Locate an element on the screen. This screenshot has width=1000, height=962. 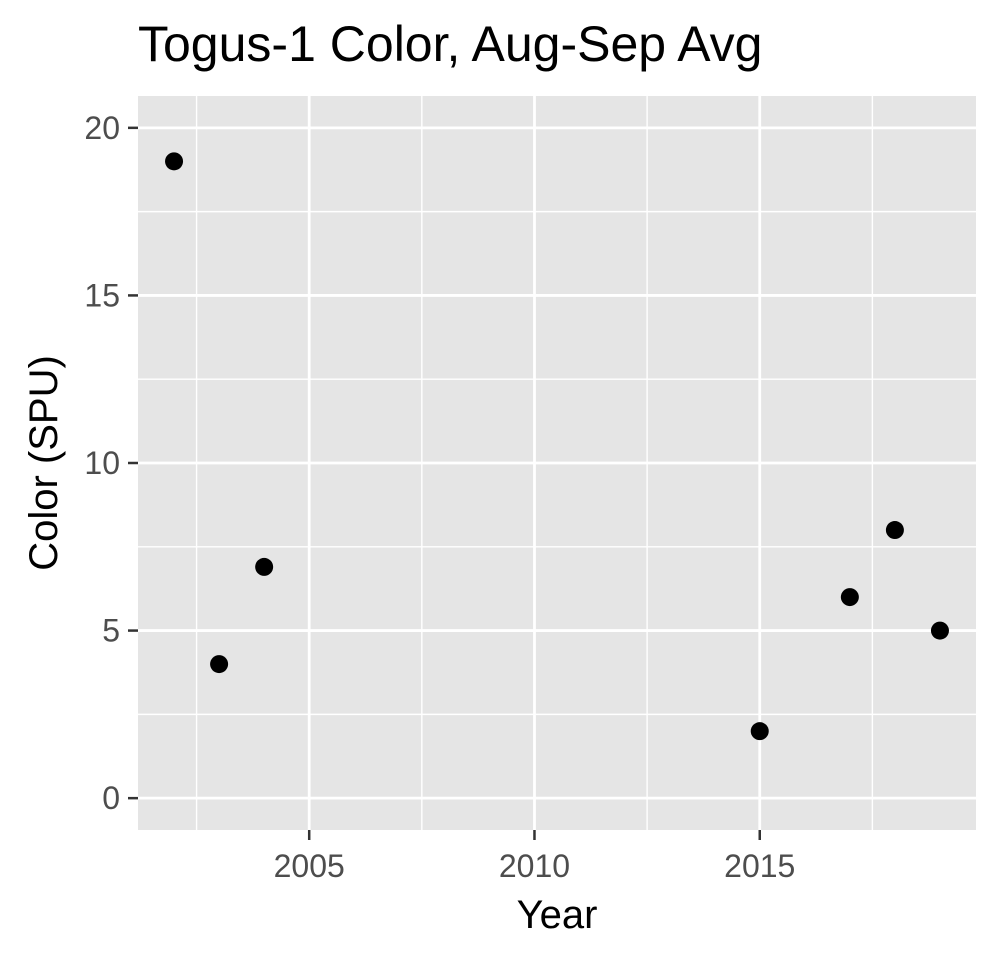
y-axis-title: Color (SPU) is located at coordinates (44, 463).